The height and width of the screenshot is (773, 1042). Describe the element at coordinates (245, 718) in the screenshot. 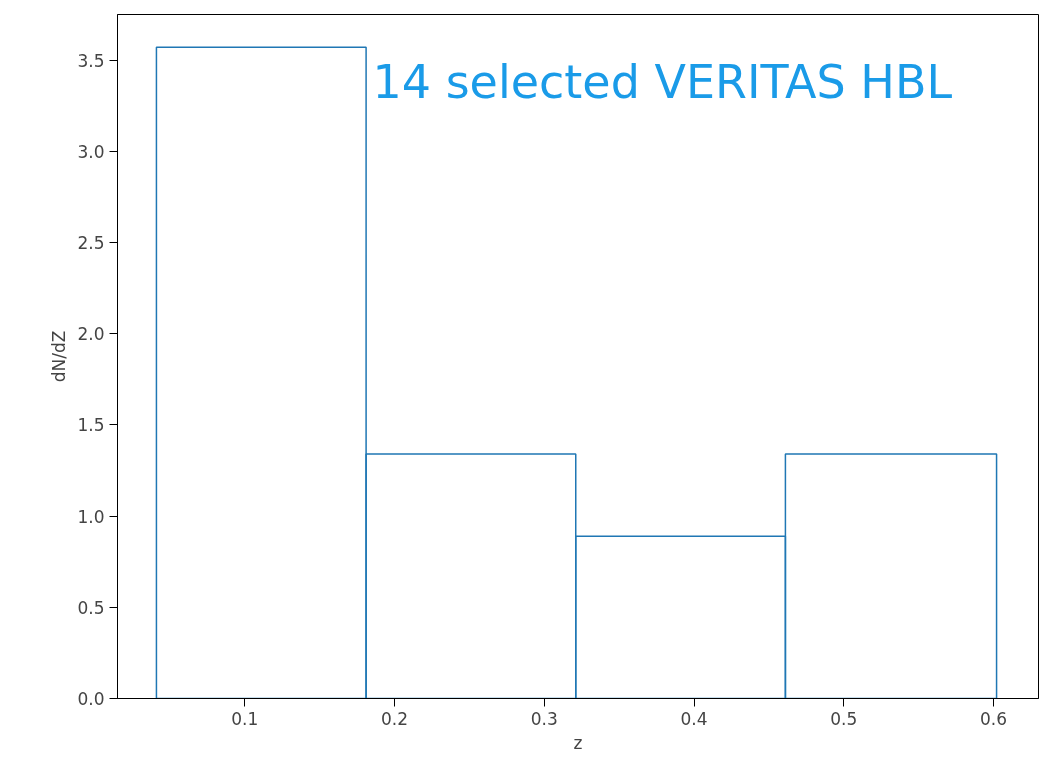

I see `x-tick-label: 0.1` at that location.